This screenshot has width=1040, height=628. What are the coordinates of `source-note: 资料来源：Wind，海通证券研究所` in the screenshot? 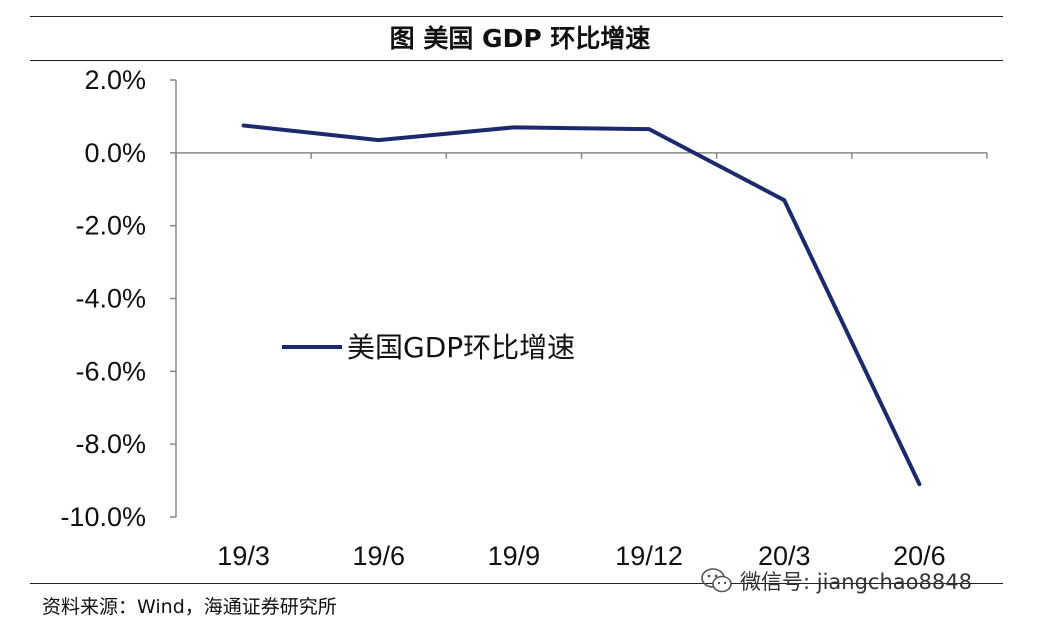 It's located at (189, 607).